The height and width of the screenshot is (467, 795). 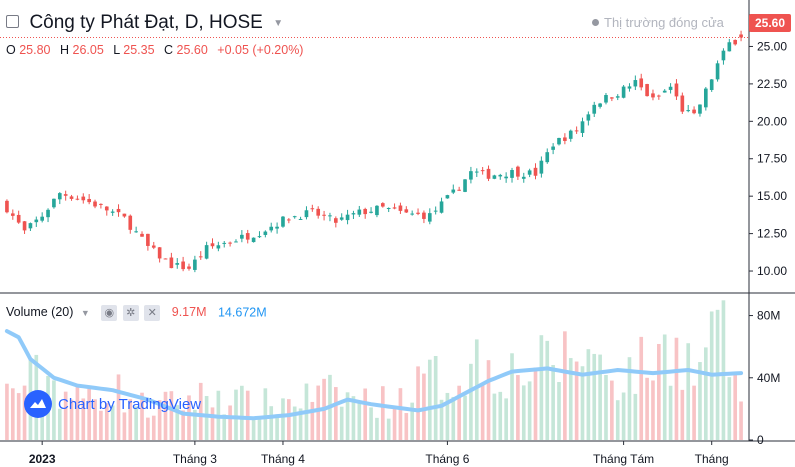 I want to click on market-status: Thị trường đóng cửa, so click(x=658, y=22).